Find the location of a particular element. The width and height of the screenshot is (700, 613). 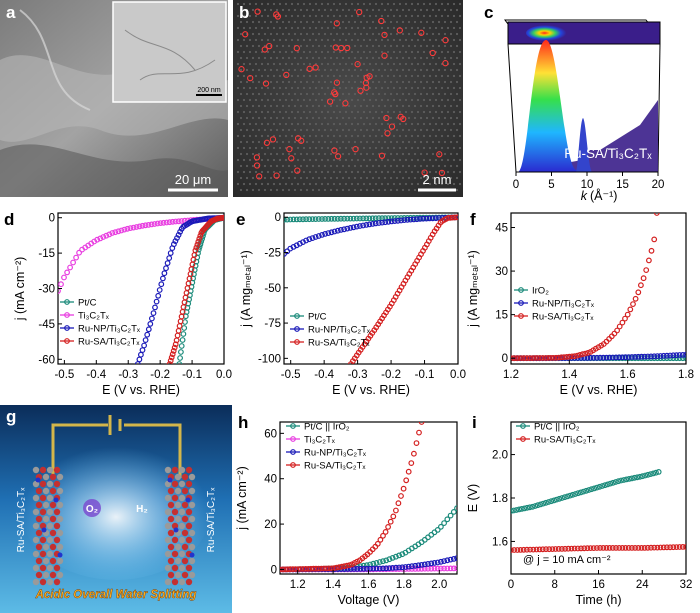

h2-label: H₂ is located at coordinates (142, 509).